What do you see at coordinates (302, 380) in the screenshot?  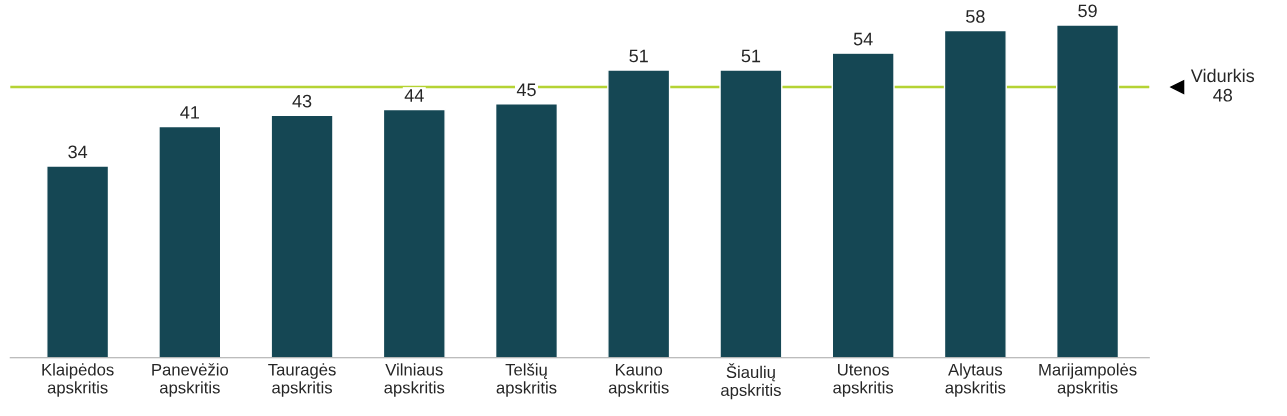 I see `x-tick-label: Tauragės apskritis` at bounding box center [302, 380].